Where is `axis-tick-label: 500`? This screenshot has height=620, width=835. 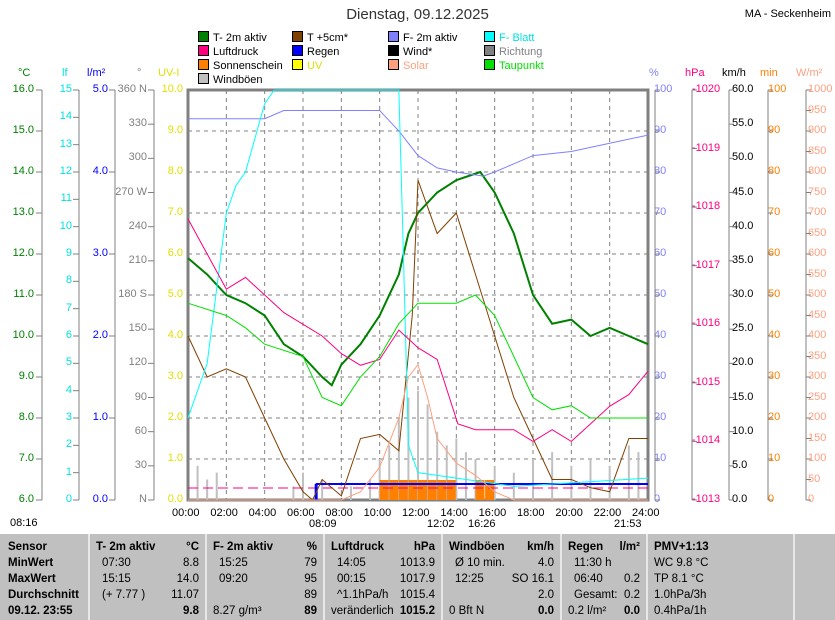 axis-tick-label: 500 is located at coordinates (817, 294).